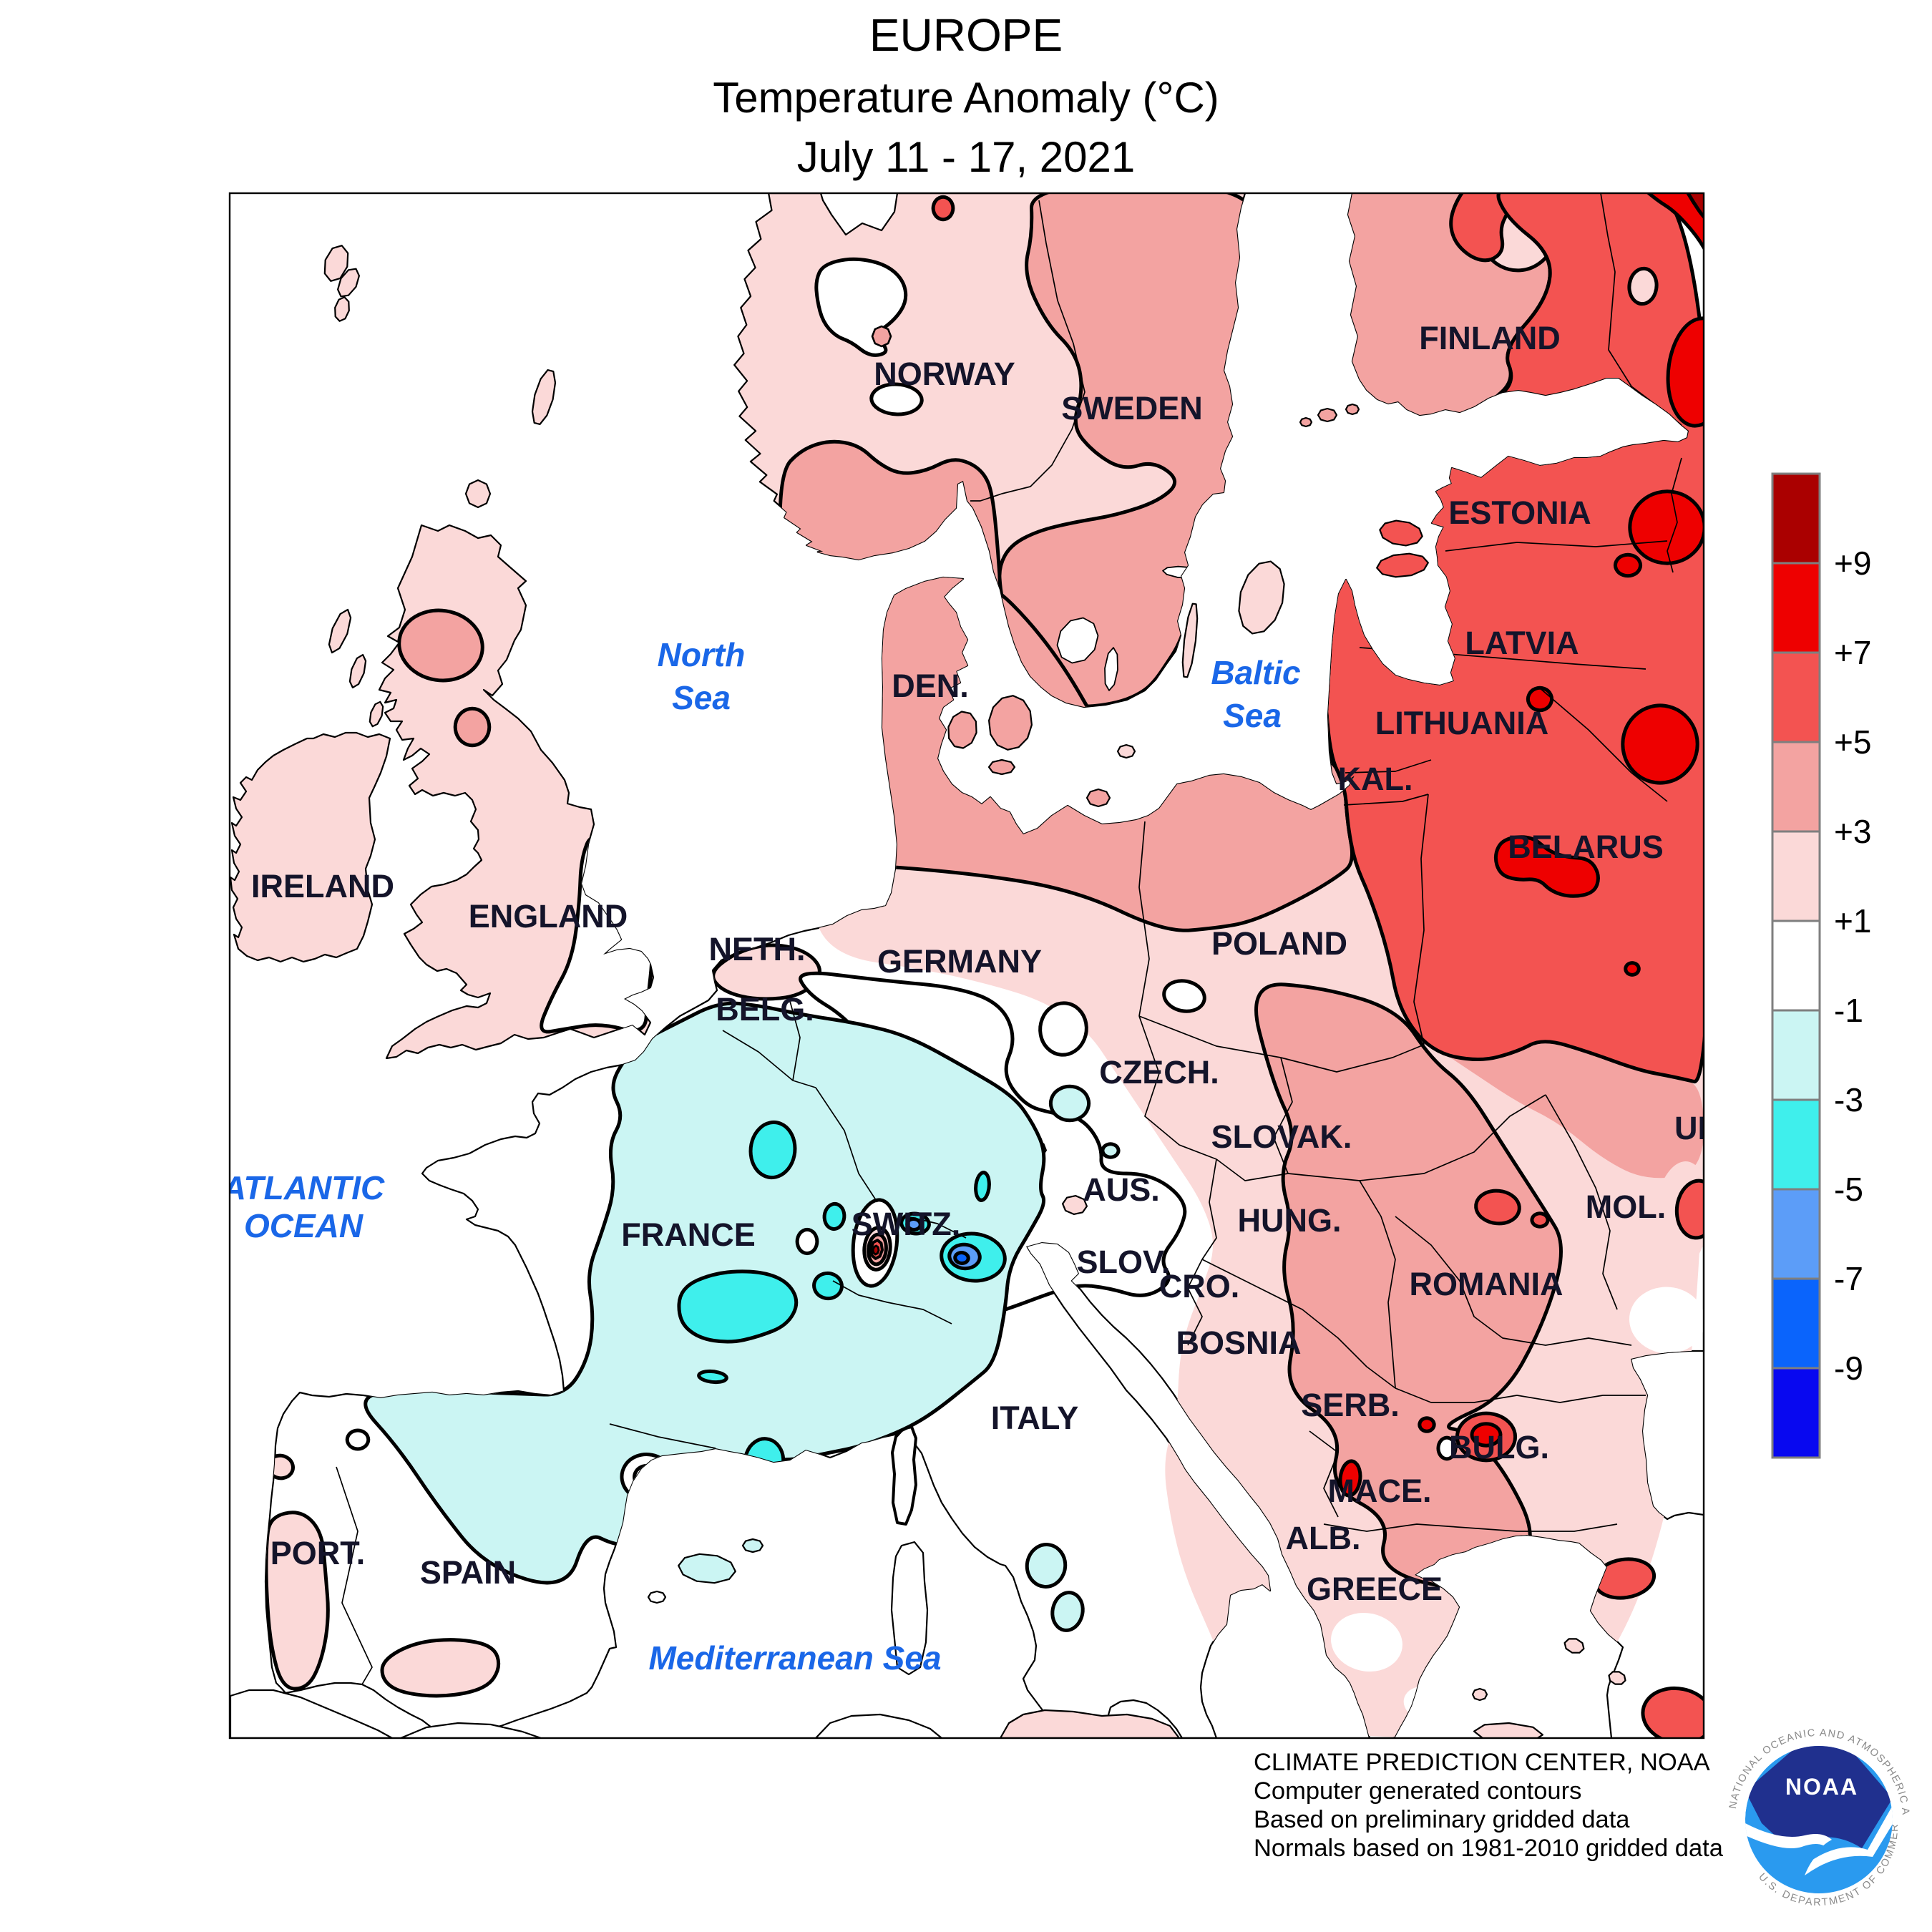 Image resolution: width=1932 pixels, height=1932 pixels. What do you see at coordinates (1417, 1791) in the screenshot?
I see `svg-text: Computer generated contours` at bounding box center [1417, 1791].